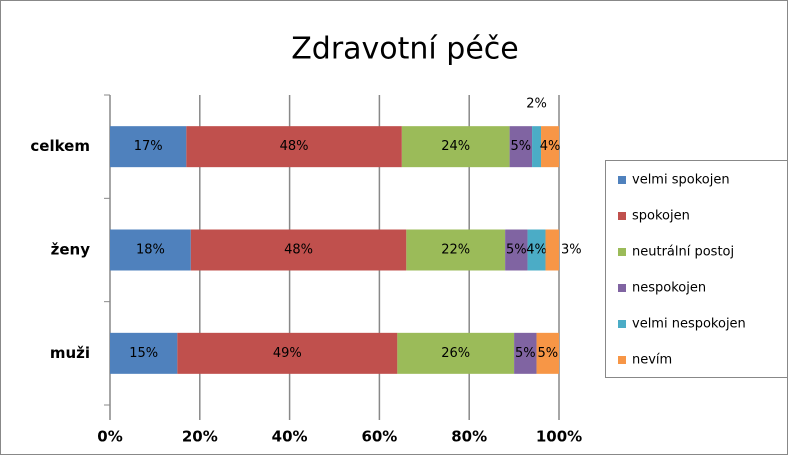  I want to click on value-label: 17%, so click(148, 146).